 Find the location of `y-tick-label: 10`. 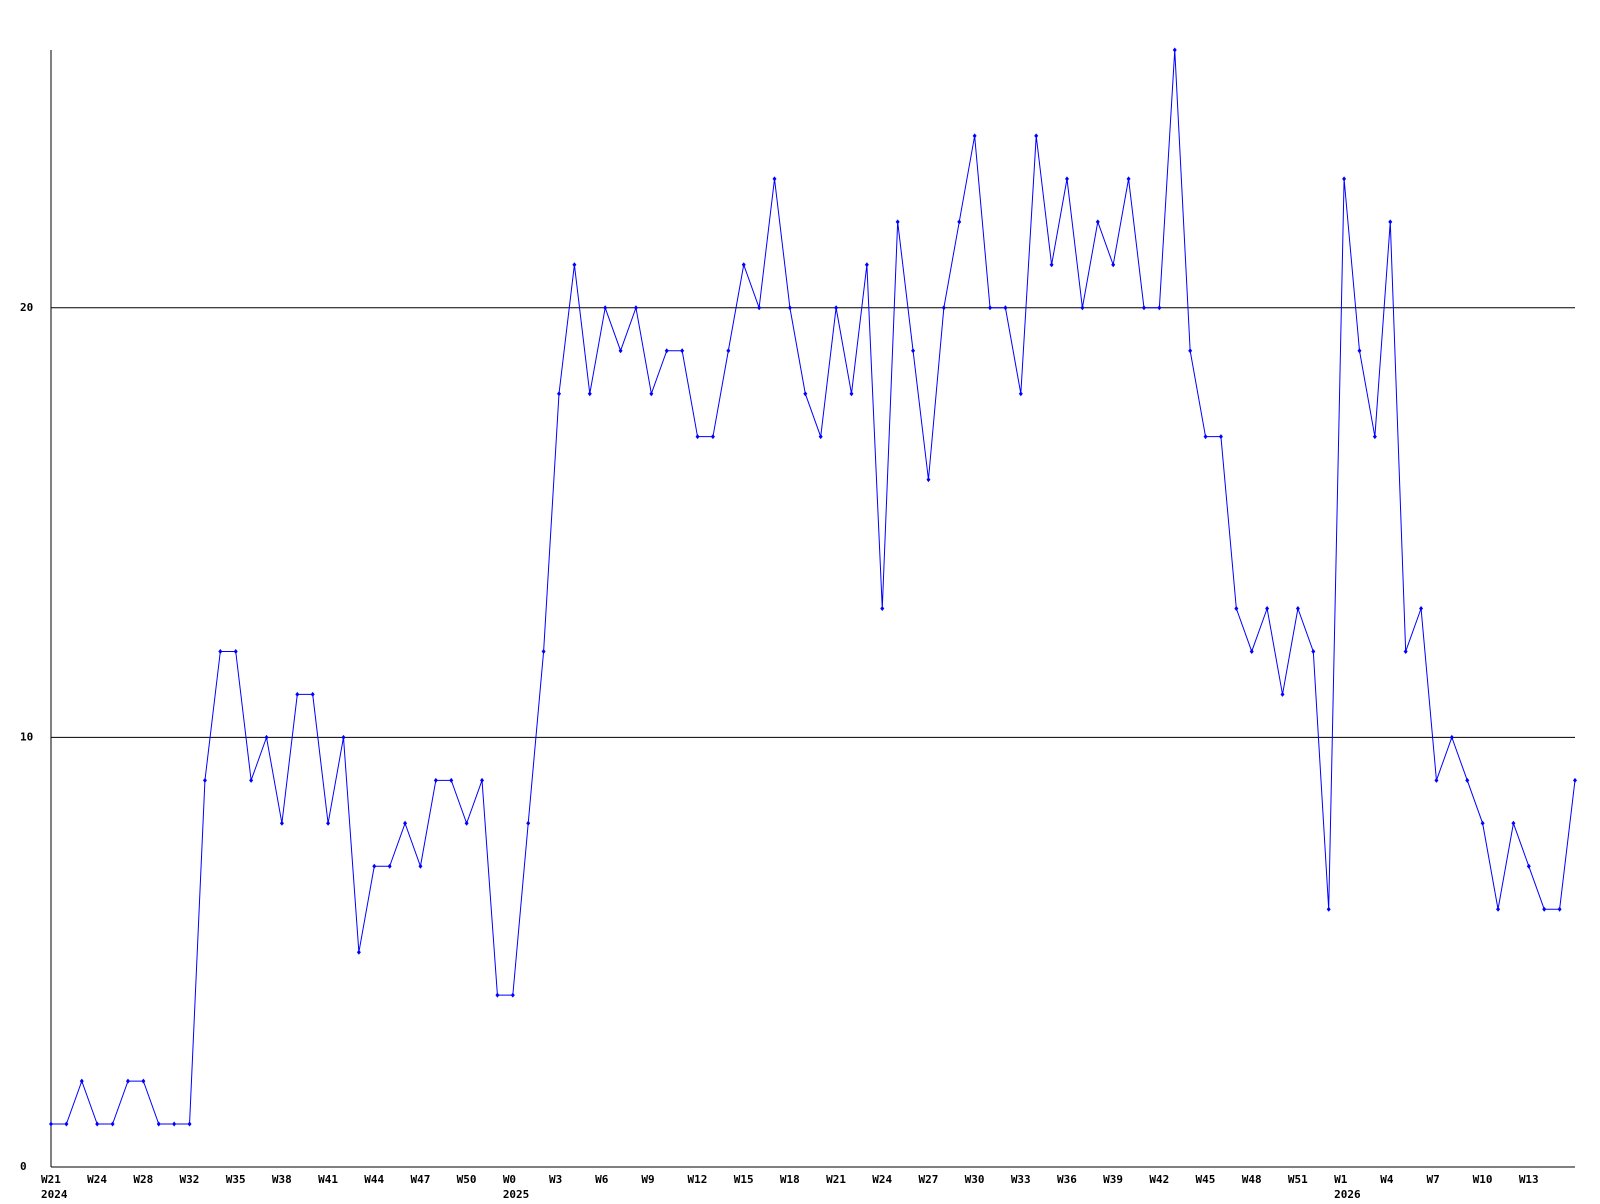

y-tick-label: 10 is located at coordinates (26, 736).